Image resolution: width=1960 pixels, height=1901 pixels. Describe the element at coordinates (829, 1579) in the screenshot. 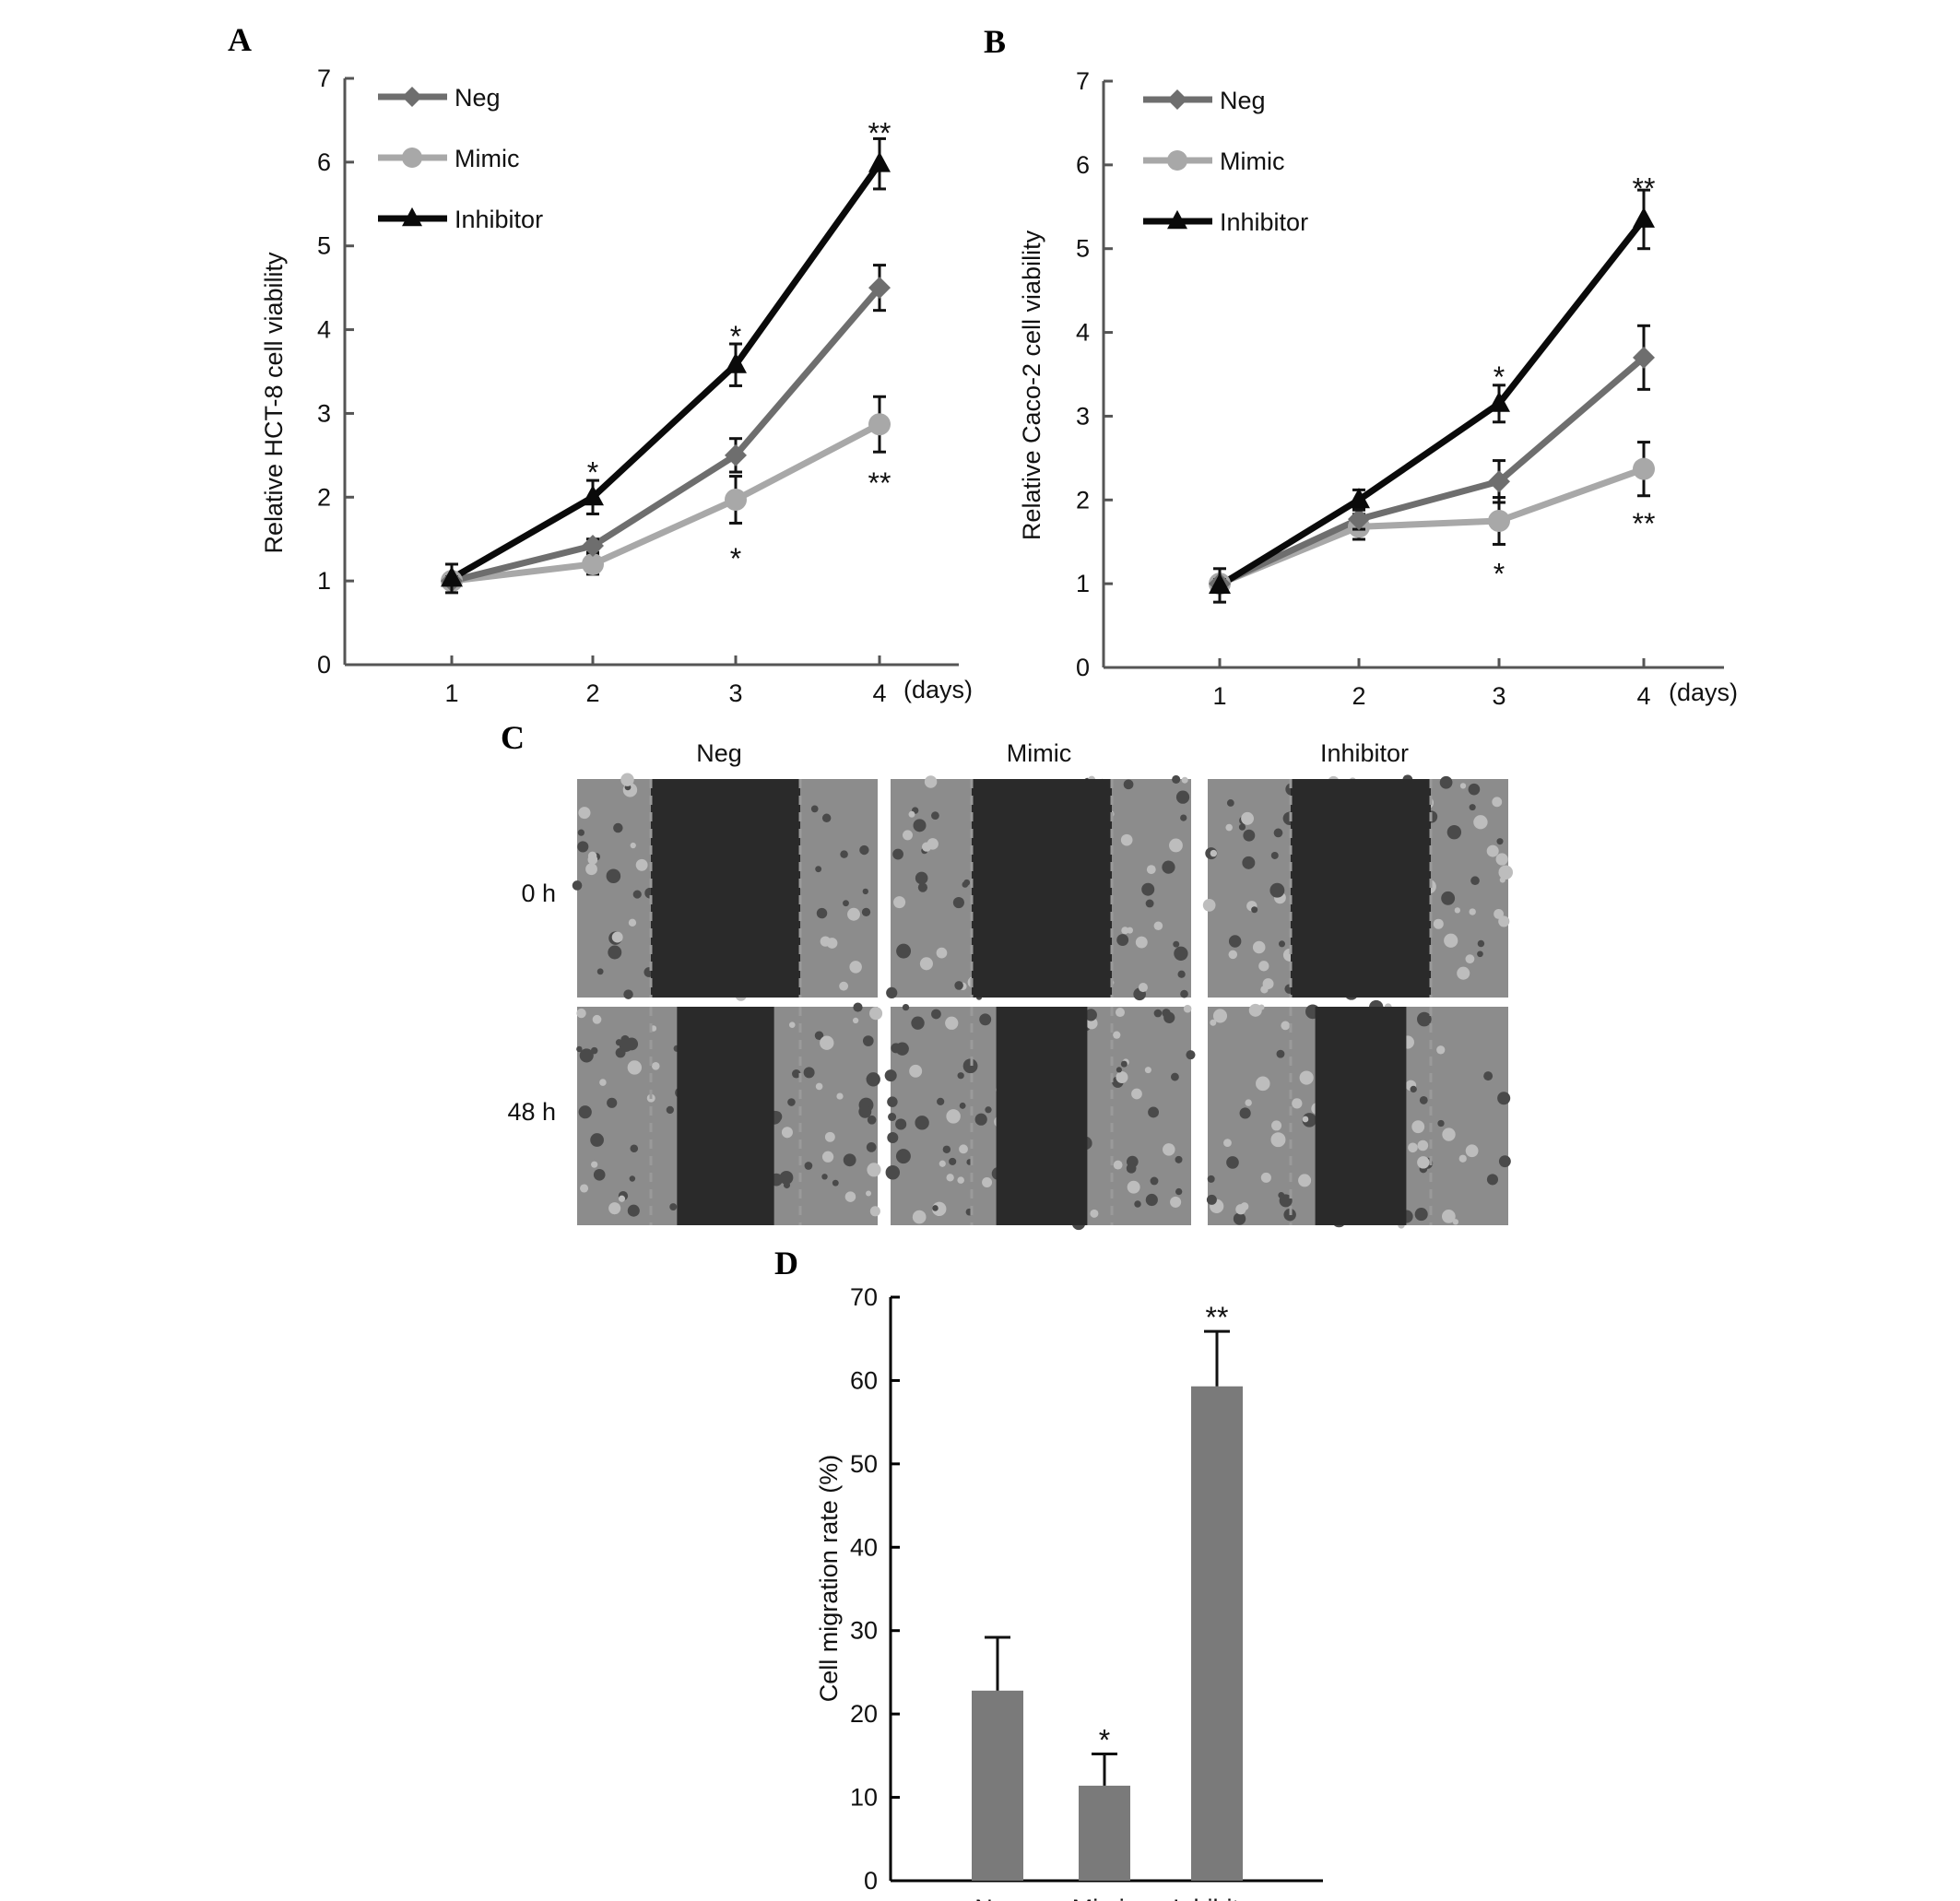

I see `panel-d-y-axis-title: Cell migration rate (%)` at that location.